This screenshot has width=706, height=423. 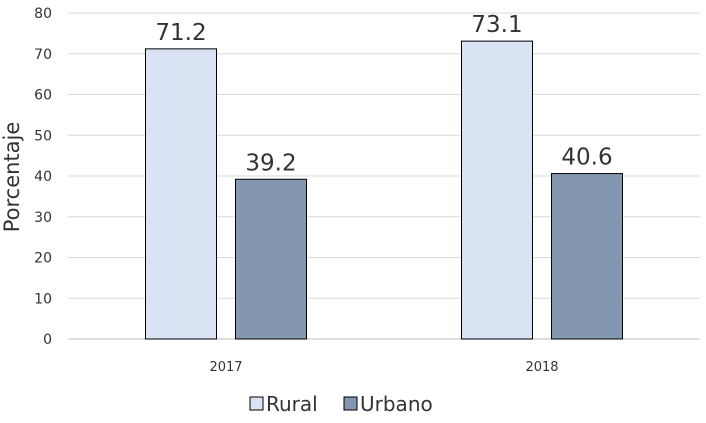 What do you see at coordinates (350, 403) in the screenshot?
I see `legend-swatch-urbano` at bounding box center [350, 403].